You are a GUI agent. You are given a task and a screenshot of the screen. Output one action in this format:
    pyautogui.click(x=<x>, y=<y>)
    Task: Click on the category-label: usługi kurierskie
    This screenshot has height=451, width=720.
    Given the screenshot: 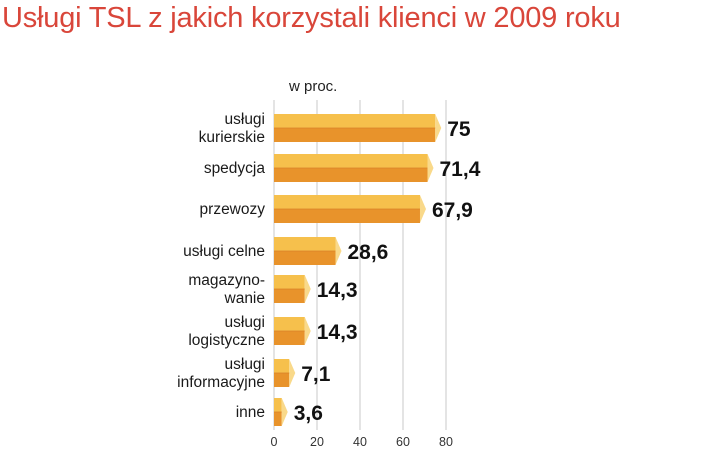 What is the action you would take?
    pyautogui.click(x=232, y=128)
    